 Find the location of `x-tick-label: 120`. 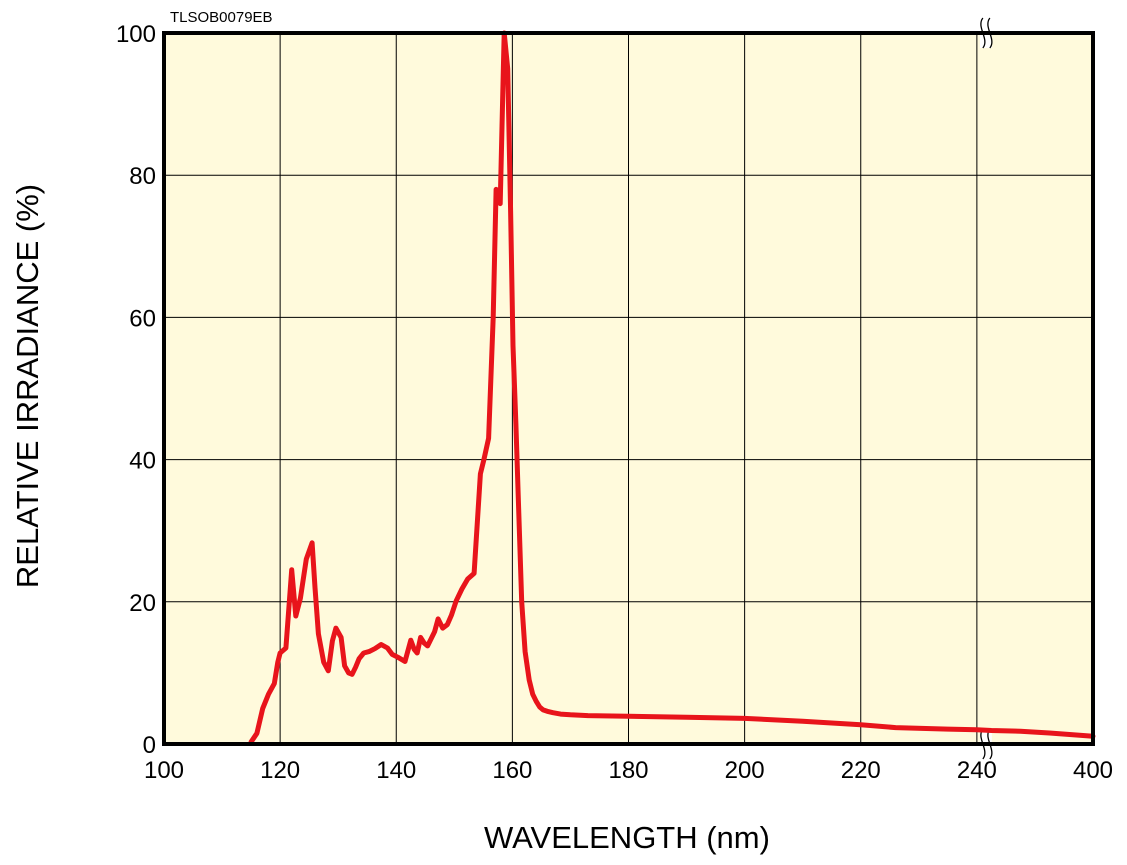

x-tick-label: 120 is located at coordinates (280, 770).